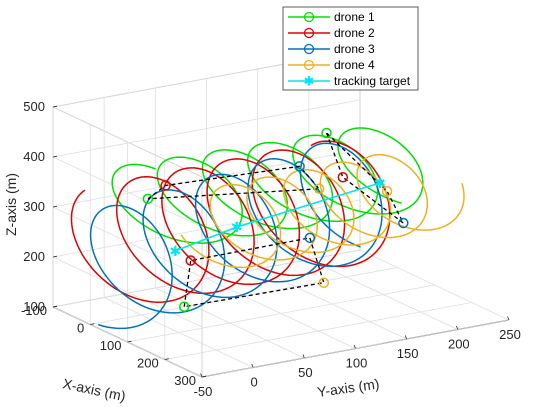  What do you see at coordinates (331, 49) in the screenshot?
I see `legend-entry-drone-3: drone 3` at bounding box center [331, 49].